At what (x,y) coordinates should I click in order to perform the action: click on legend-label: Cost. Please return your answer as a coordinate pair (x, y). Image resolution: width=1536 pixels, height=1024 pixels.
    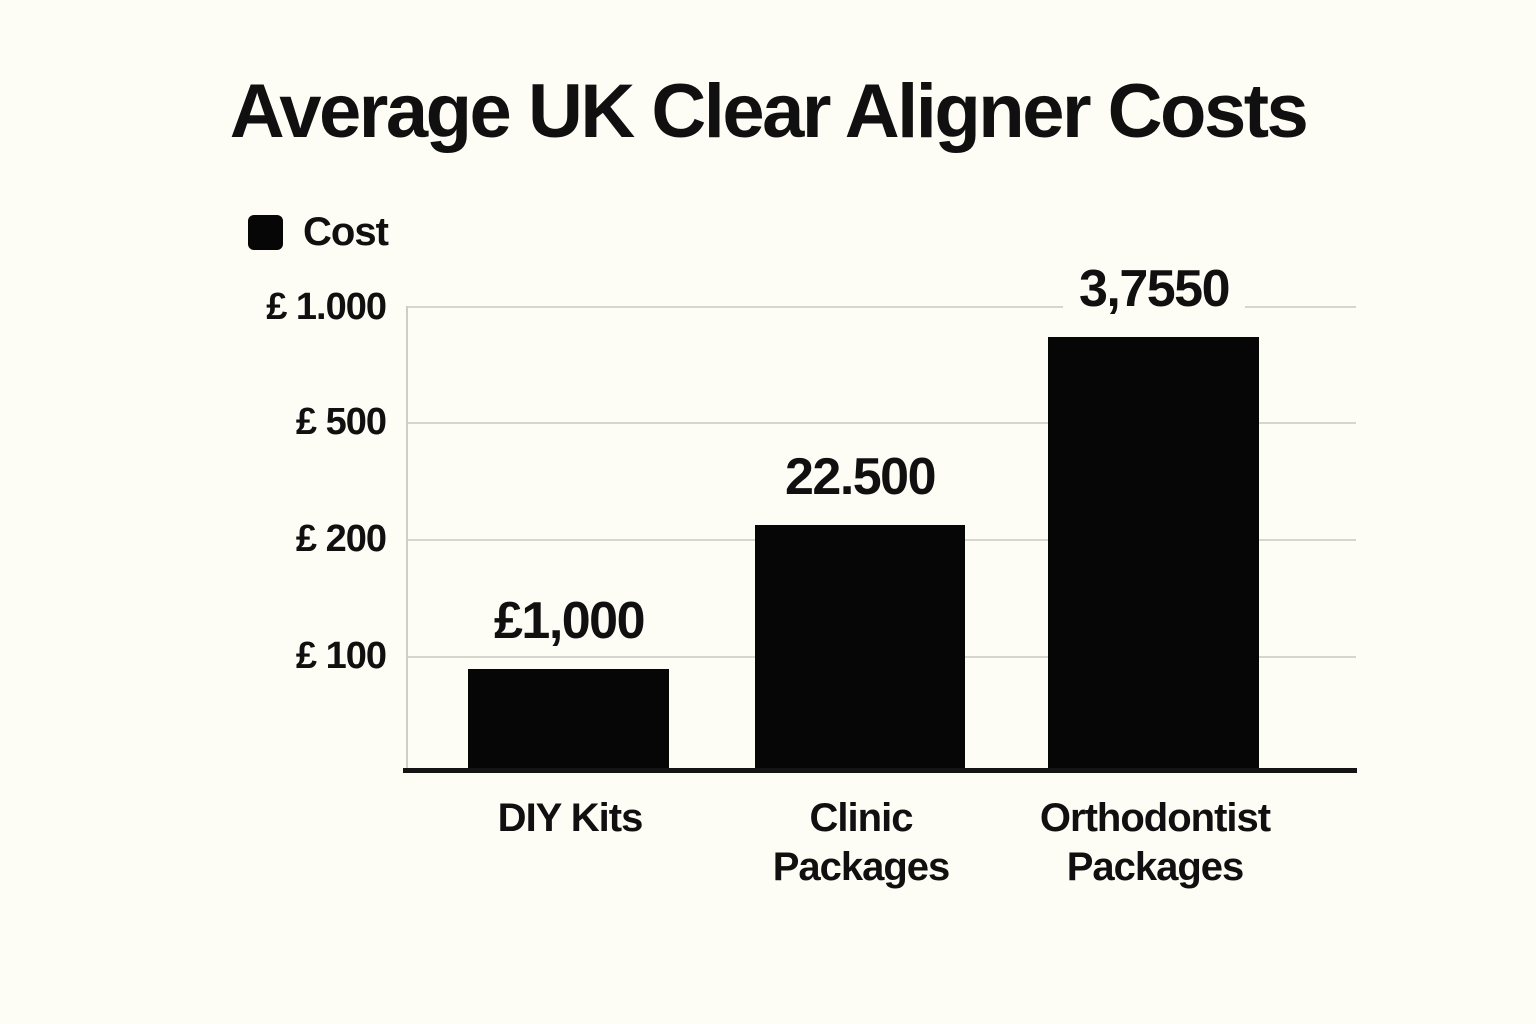
    Looking at the image, I should click on (346, 232).